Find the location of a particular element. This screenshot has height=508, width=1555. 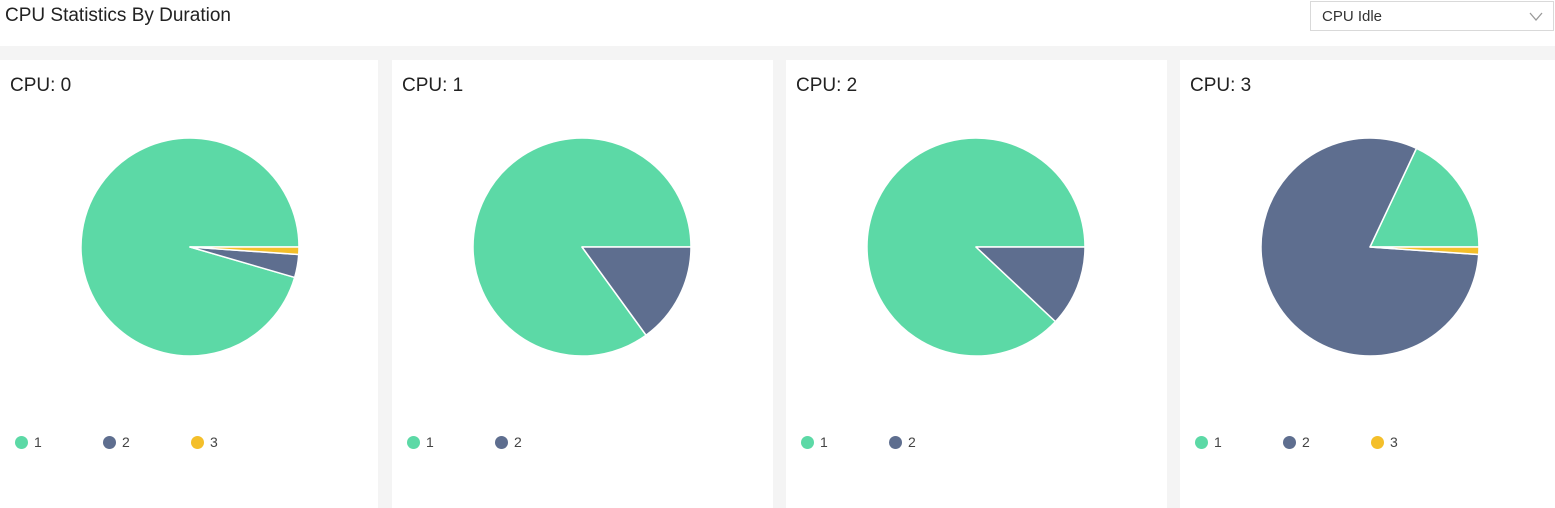

page-title: CPU Statistics By Duration is located at coordinates (118, 15).